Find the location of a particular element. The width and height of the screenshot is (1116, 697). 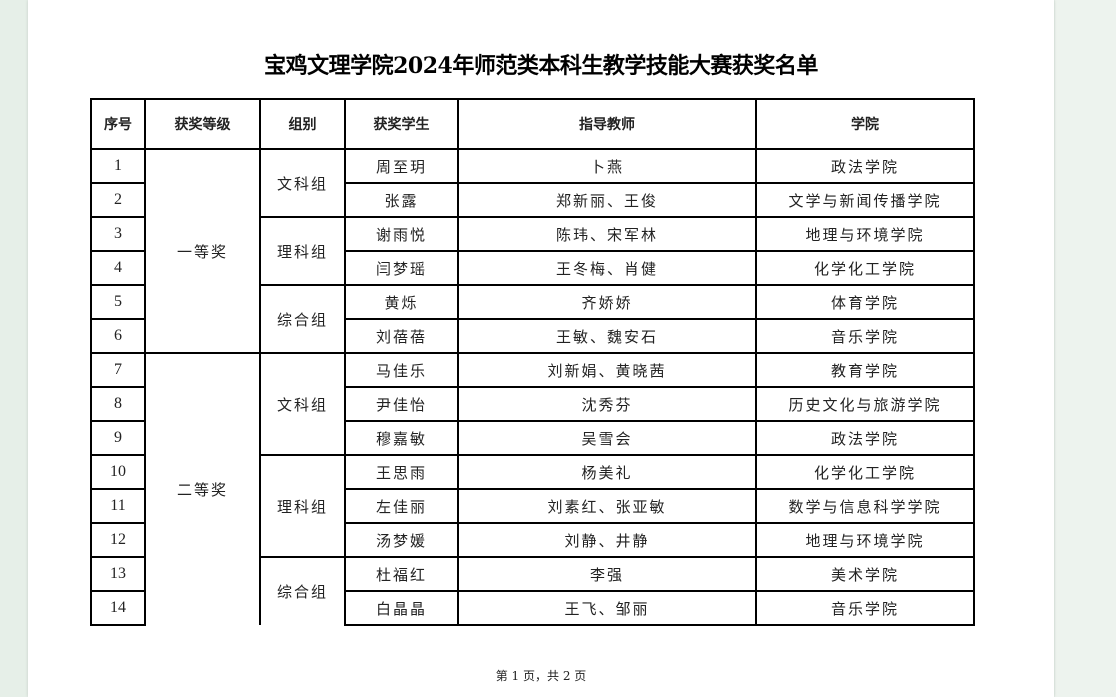

table-row: 4 闫梦瑶 王冬梅、肖健 化学化工学院 is located at coordinates (532, 268).